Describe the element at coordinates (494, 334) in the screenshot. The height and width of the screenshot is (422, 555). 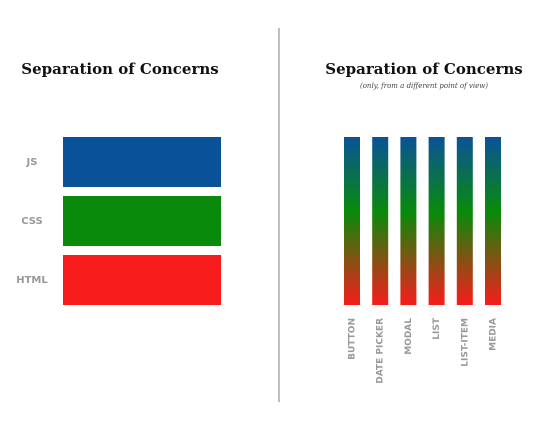
I see `component-label: MEDIA` at that location.